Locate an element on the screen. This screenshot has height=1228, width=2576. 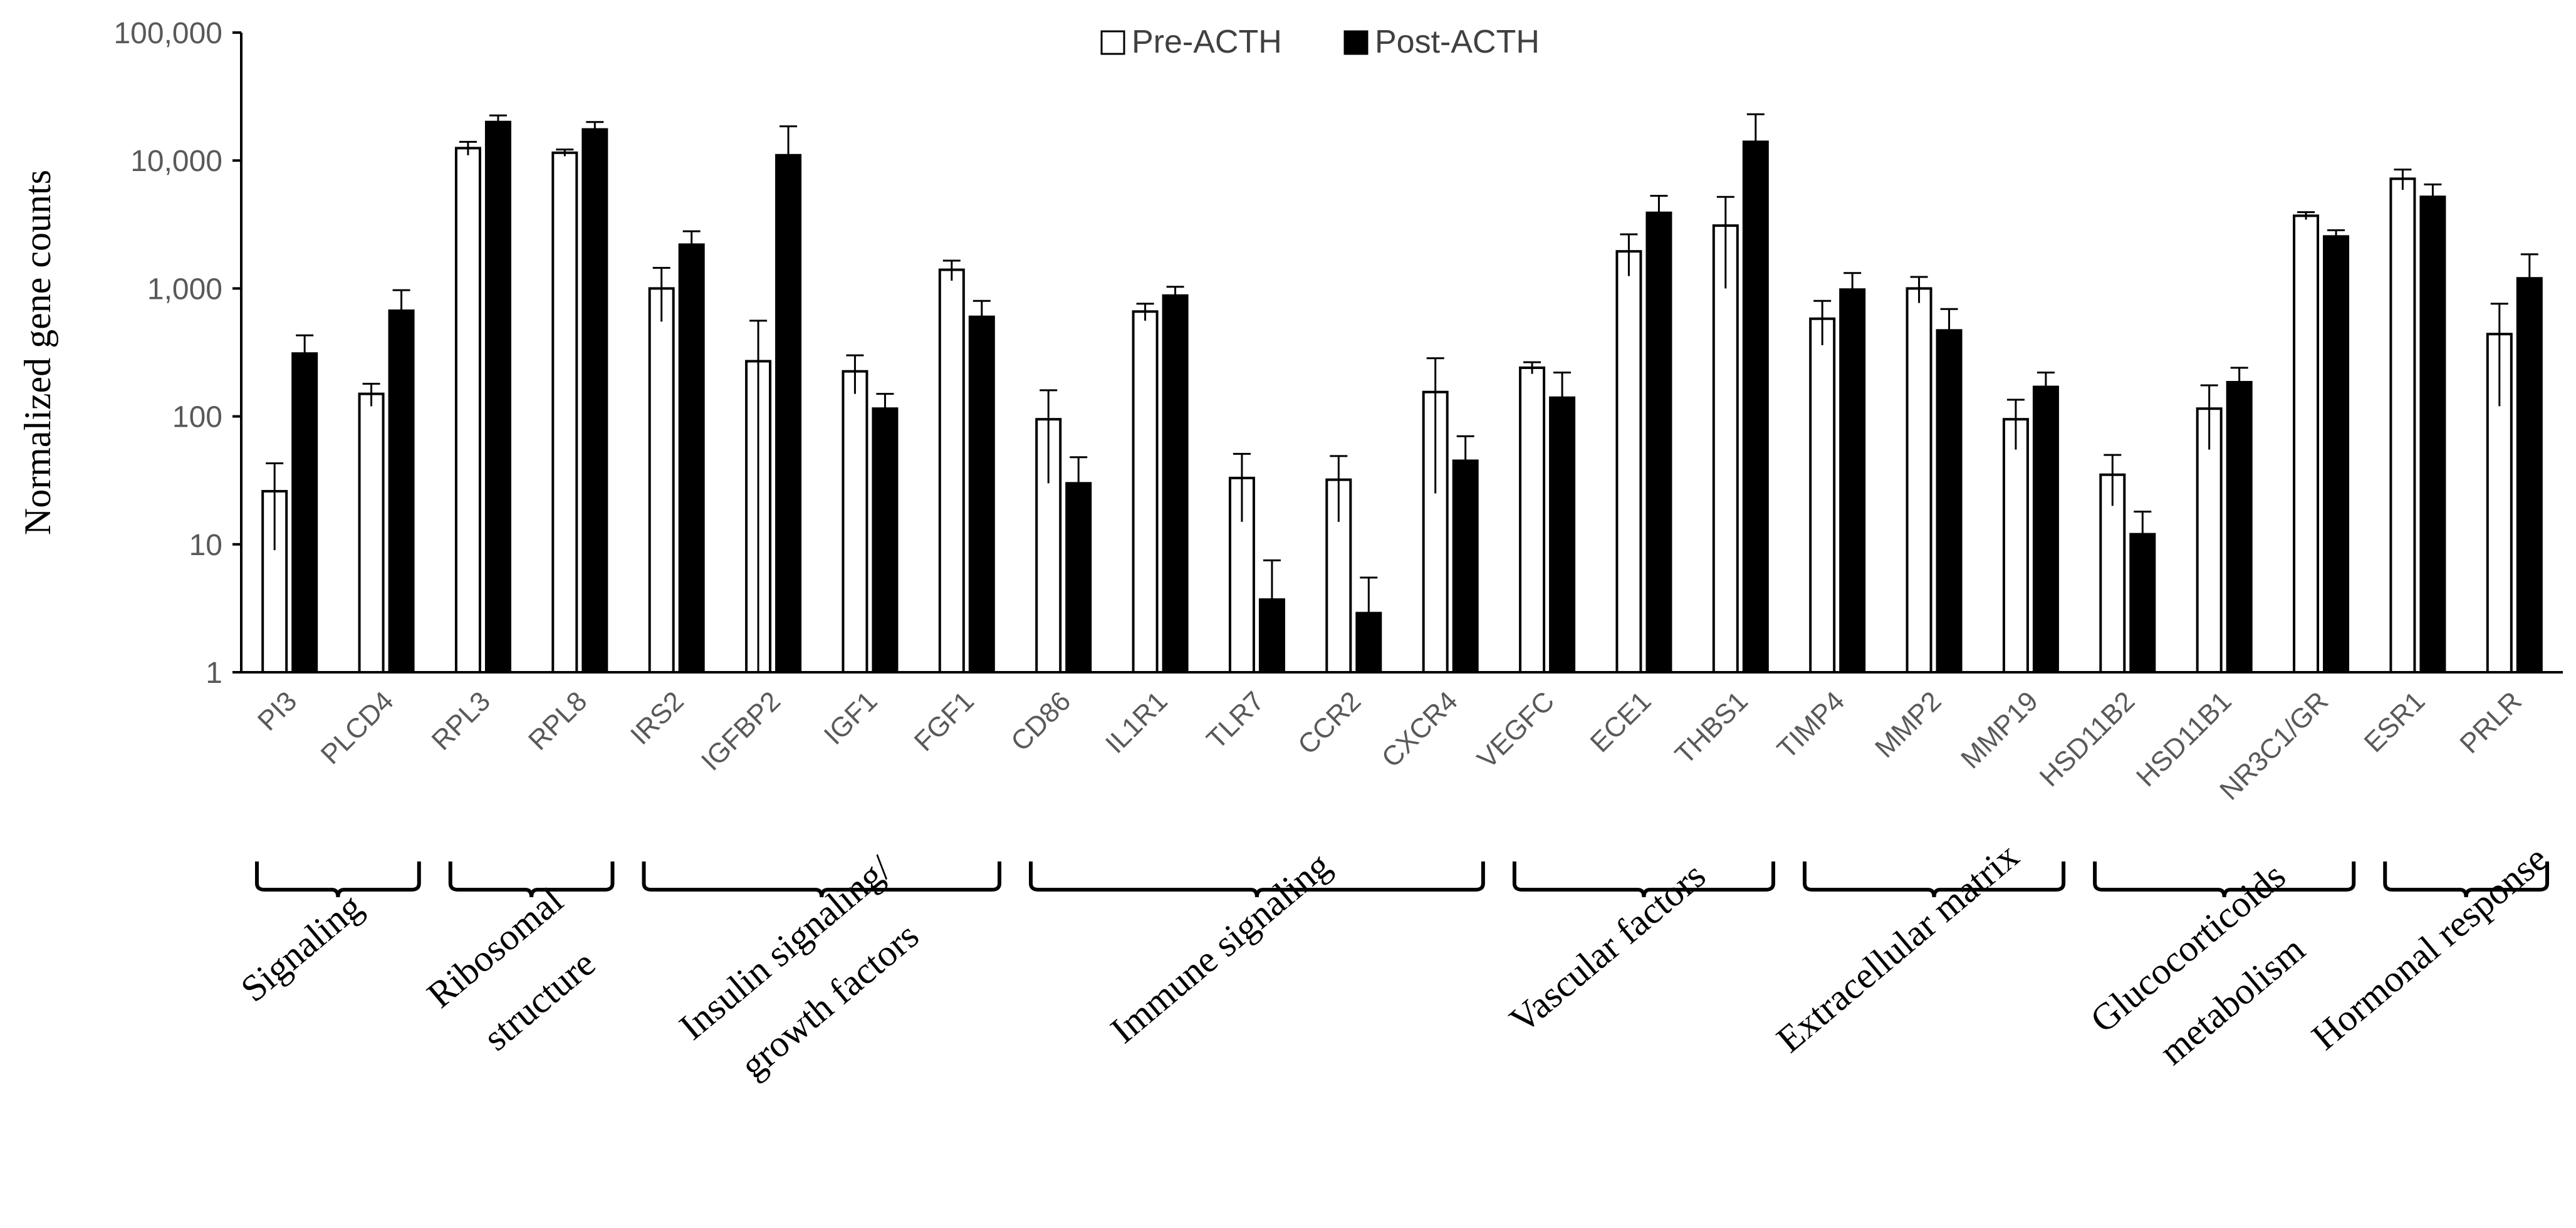
group-label: Hormonal response is located at coordinates (2429, 948).